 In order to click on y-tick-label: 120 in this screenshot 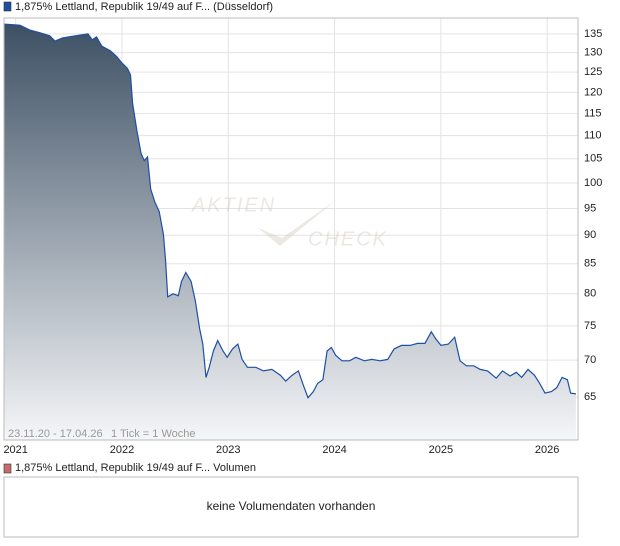, I will do `click(593, 92)`.